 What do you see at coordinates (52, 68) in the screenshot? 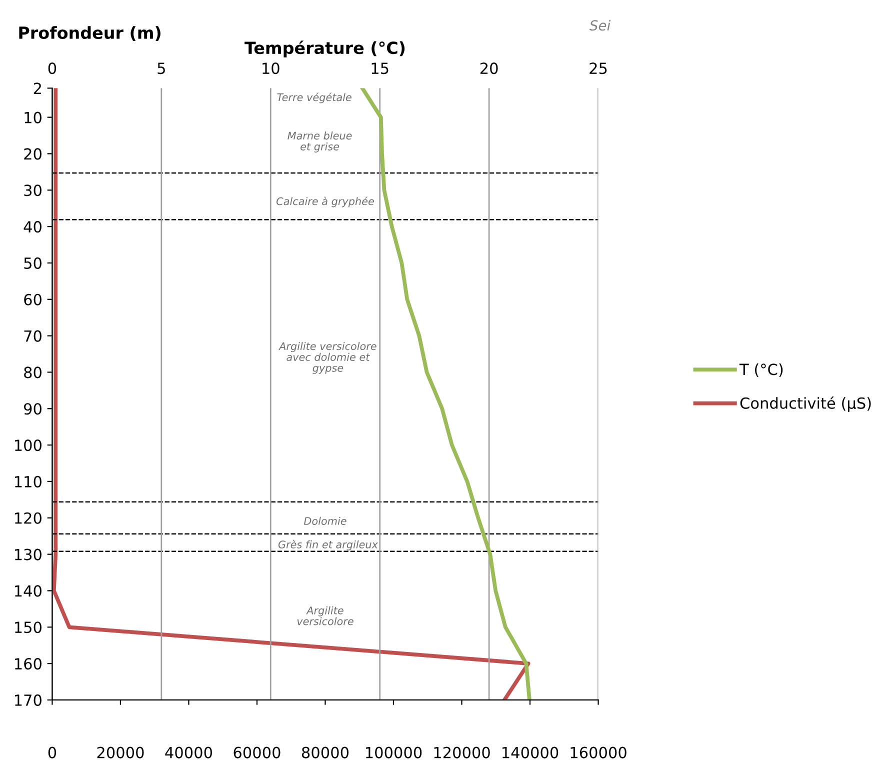
I see `x2-tick-label: 0` at bounding box center [52, 68].